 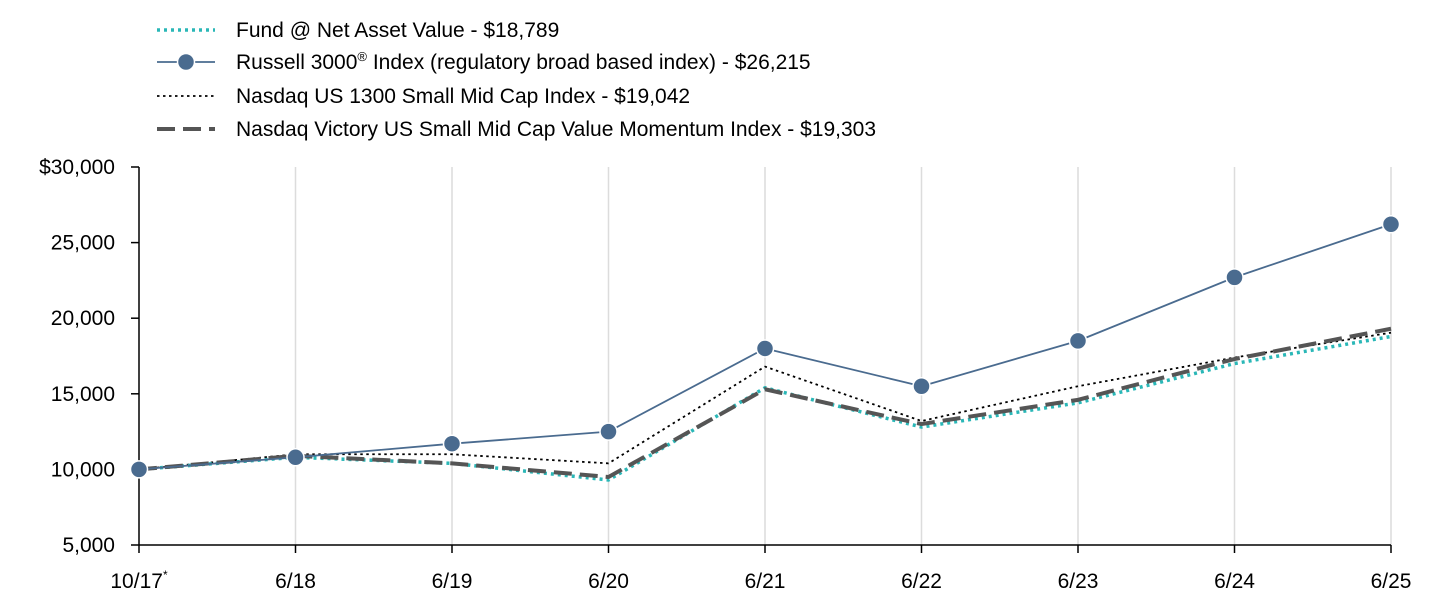 What do you see at coordinates (397, 30) in the screenshot?
I see `legend-label-fund-nav-series: Fund @ Net Asset Value - $18,789` at bounding box center [397, 30].